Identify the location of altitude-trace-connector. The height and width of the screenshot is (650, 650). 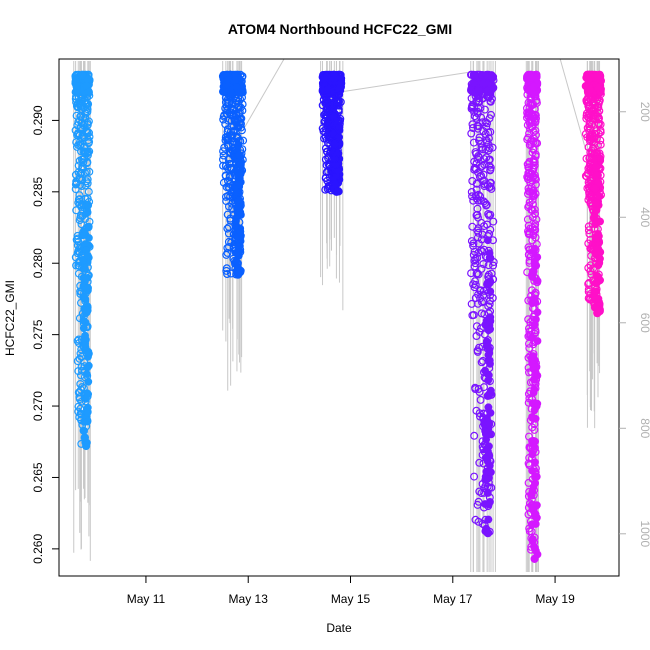
(573, 104).